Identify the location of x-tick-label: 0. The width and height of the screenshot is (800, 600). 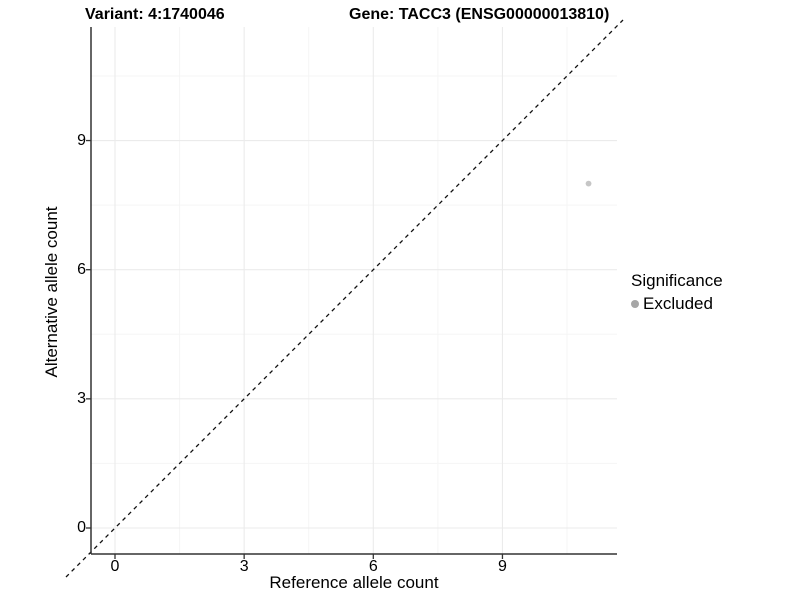
(115, 566).